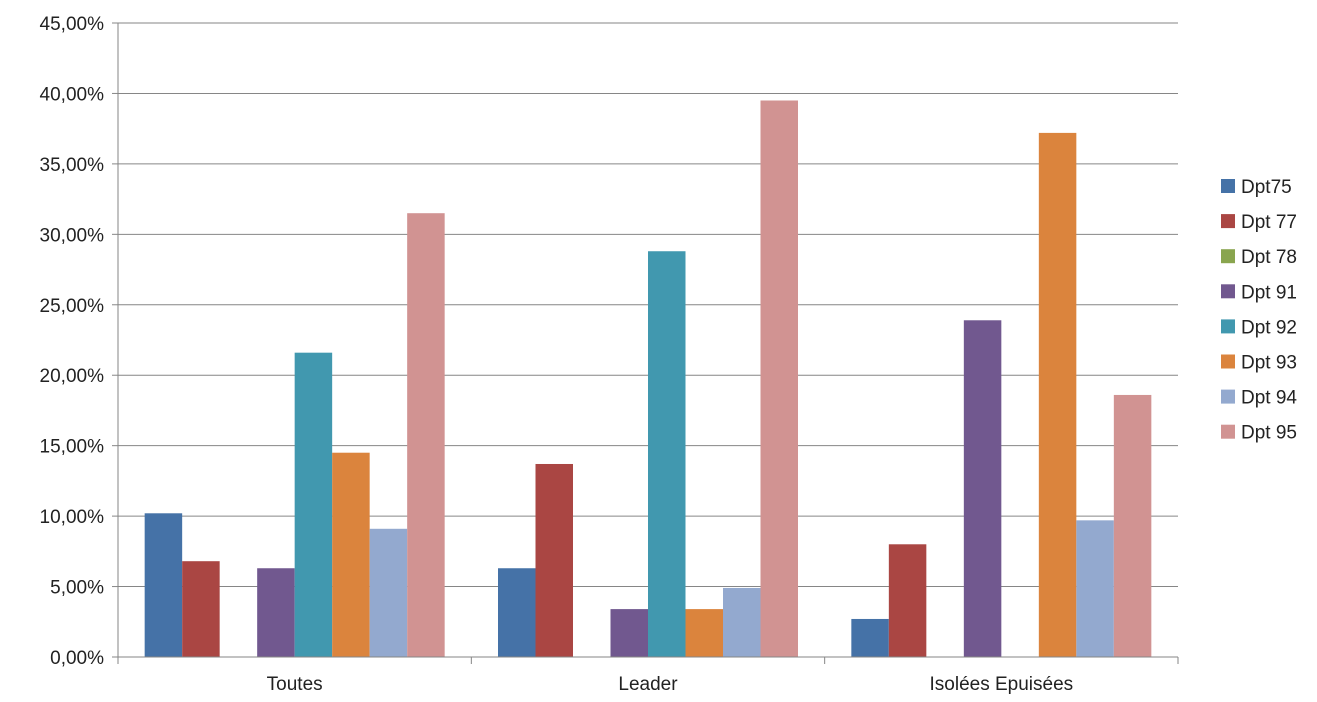  Describe the element at coordinates (72, 306) in the screenshot. I see `y-tick-label: 25,00%` at that location.